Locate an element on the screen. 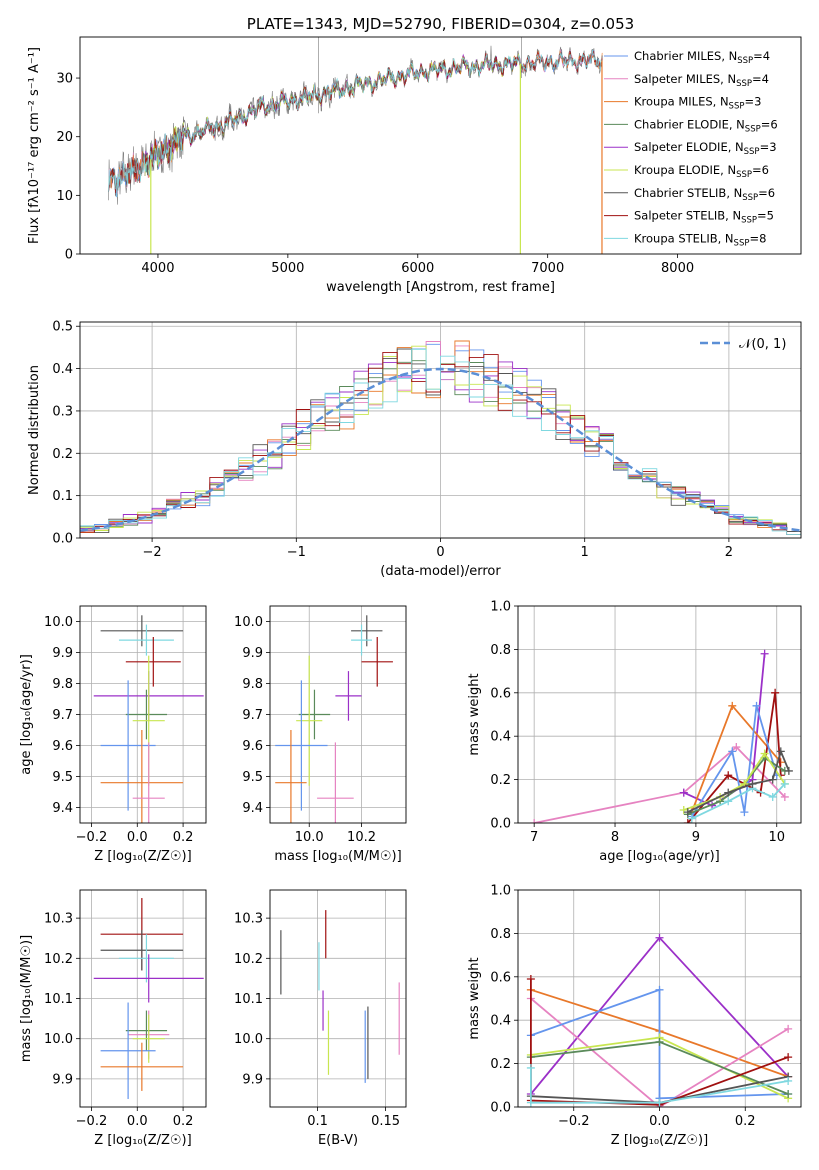 The width and height of the screenshot is (819, 1170). legend-entry: Kroupa ELODIE, NSSP=6 is located at coordinates (701, 171).